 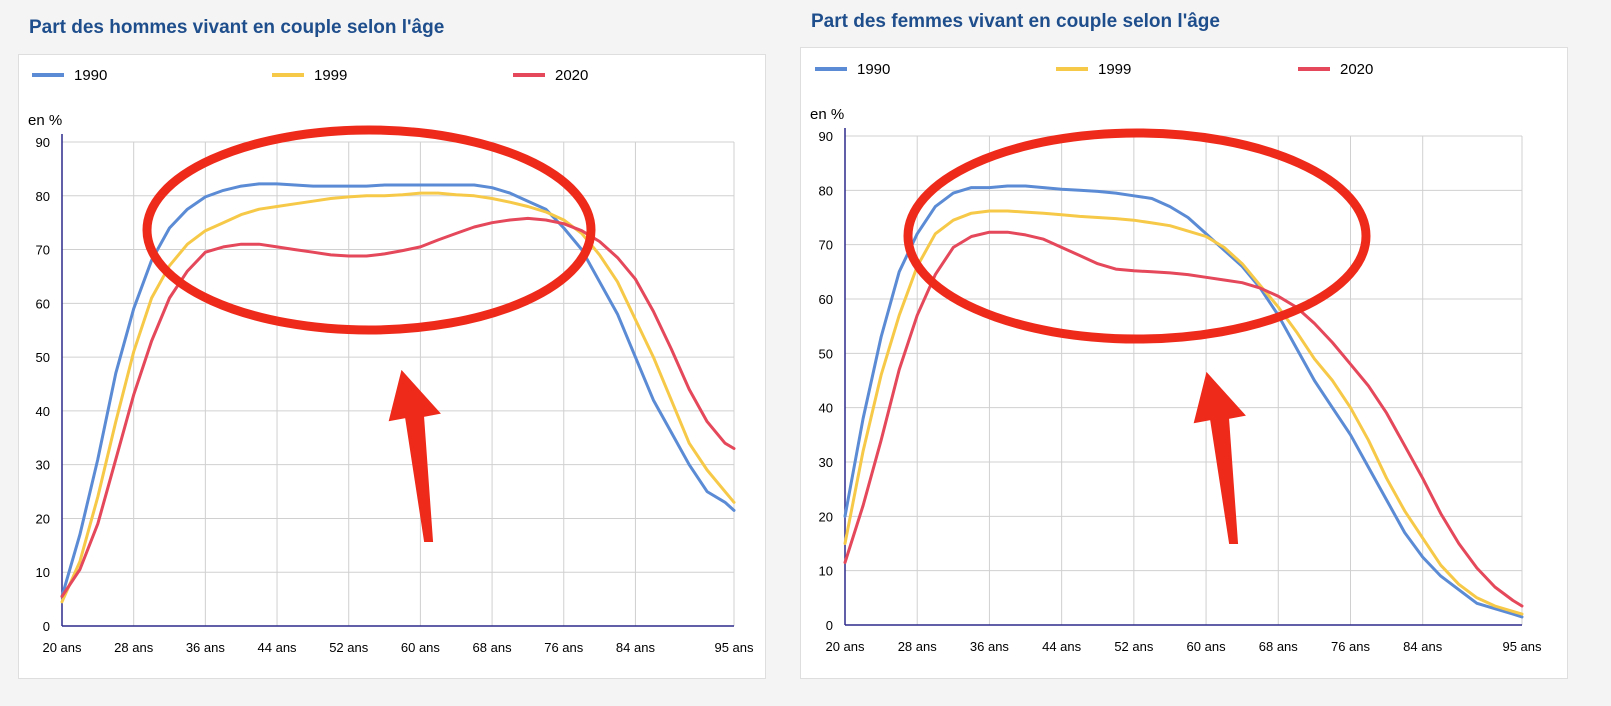 I want to click on y-tick-label-men: 20, so click(x=43, y=518).